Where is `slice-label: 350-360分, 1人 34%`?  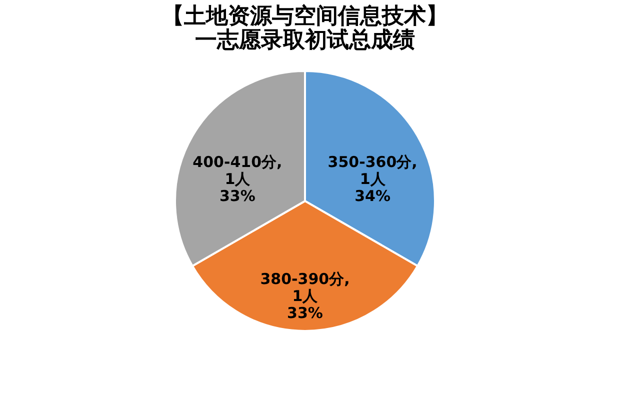
slice-label: 350-360分, 1人 34% is located at coordinates (373, 179).